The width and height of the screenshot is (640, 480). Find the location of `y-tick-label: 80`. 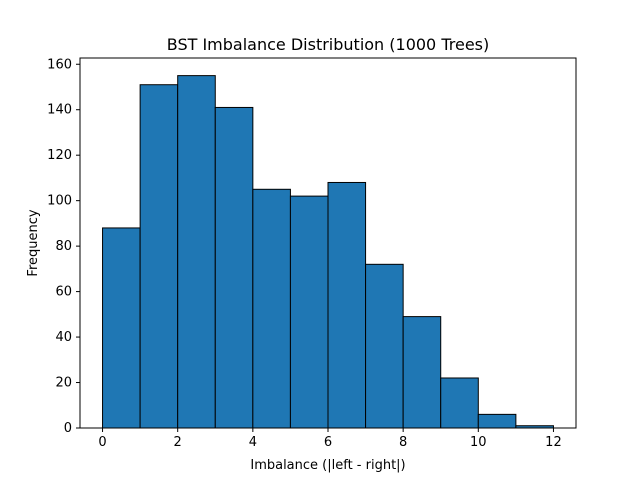

y-tick-label: 80 is located at coordinates (63, 246).